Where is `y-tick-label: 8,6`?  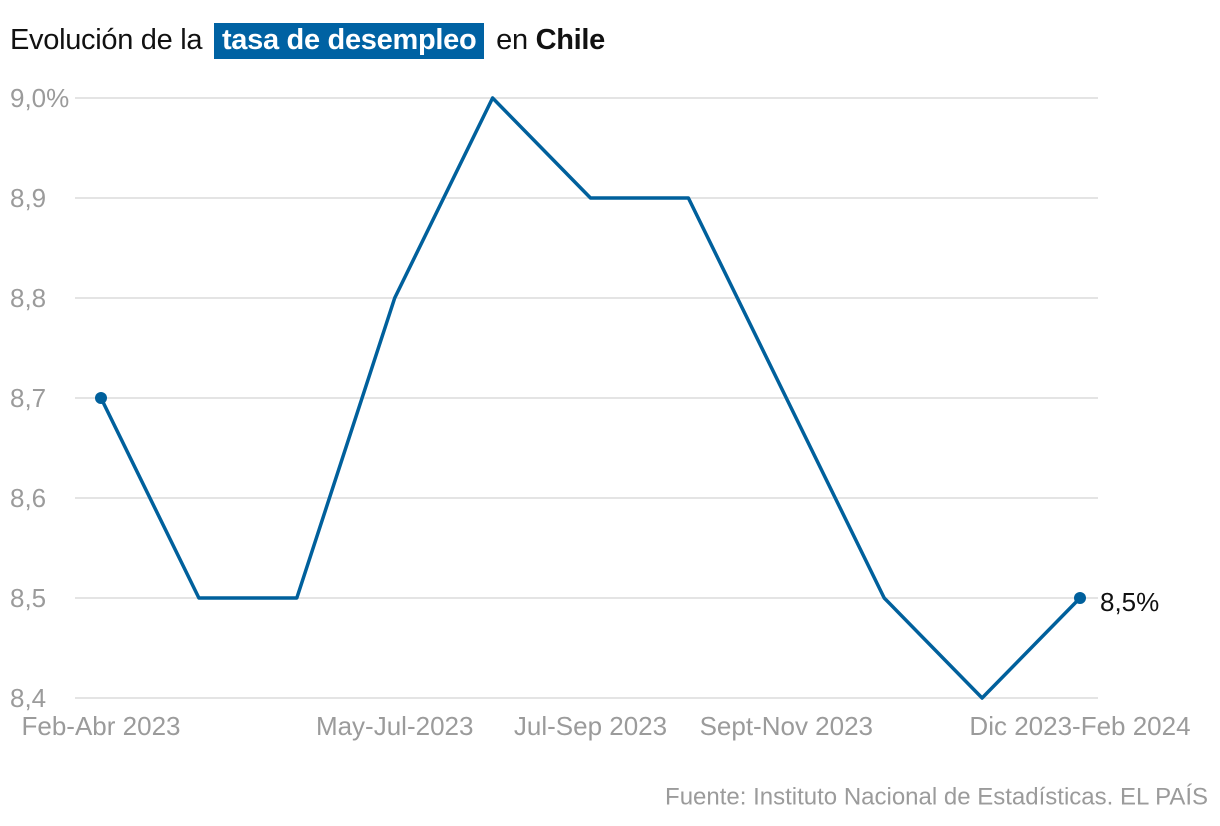 y-tick-label: 8,6 is located at coordinates (28, 498).